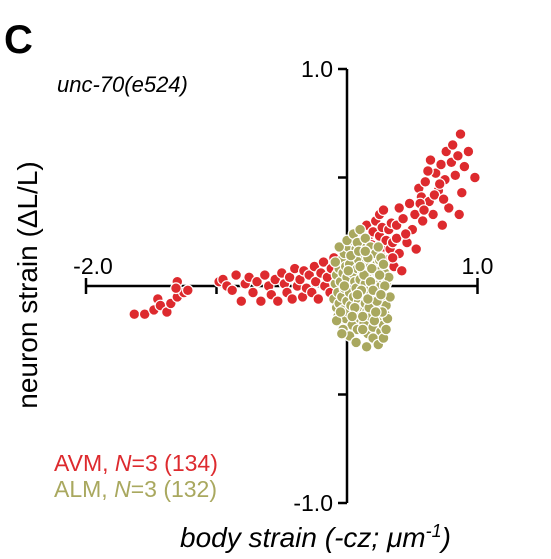 This screenshot has height=559, width=551. Describe the element at coordinates (122, 489) in the screenshot. I see `legend-alm-n-symbol: N` at that location.